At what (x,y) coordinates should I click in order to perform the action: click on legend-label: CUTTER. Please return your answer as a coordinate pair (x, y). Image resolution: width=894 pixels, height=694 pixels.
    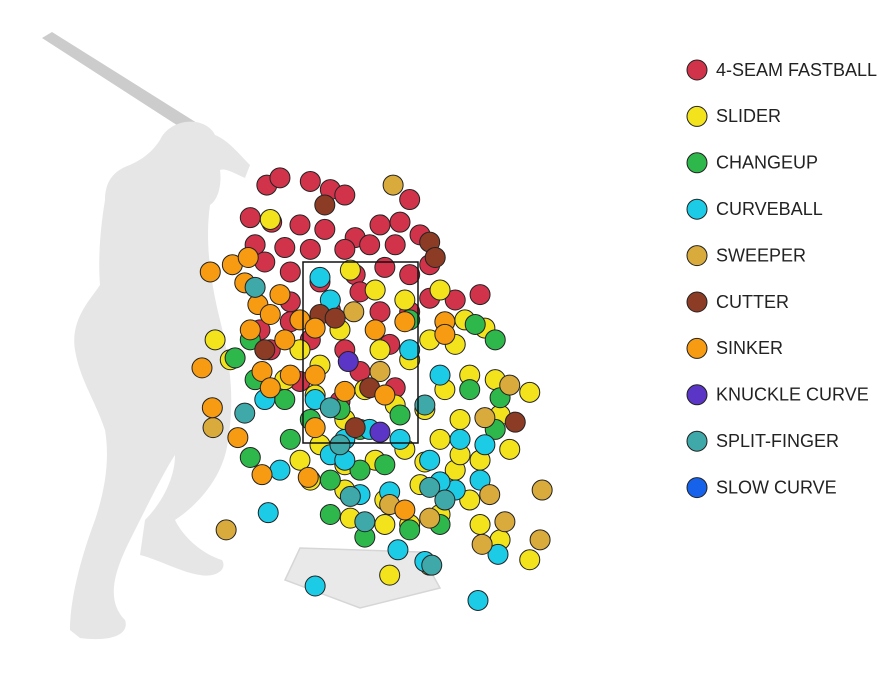
    Looking at the image, I should click on (752, 302).